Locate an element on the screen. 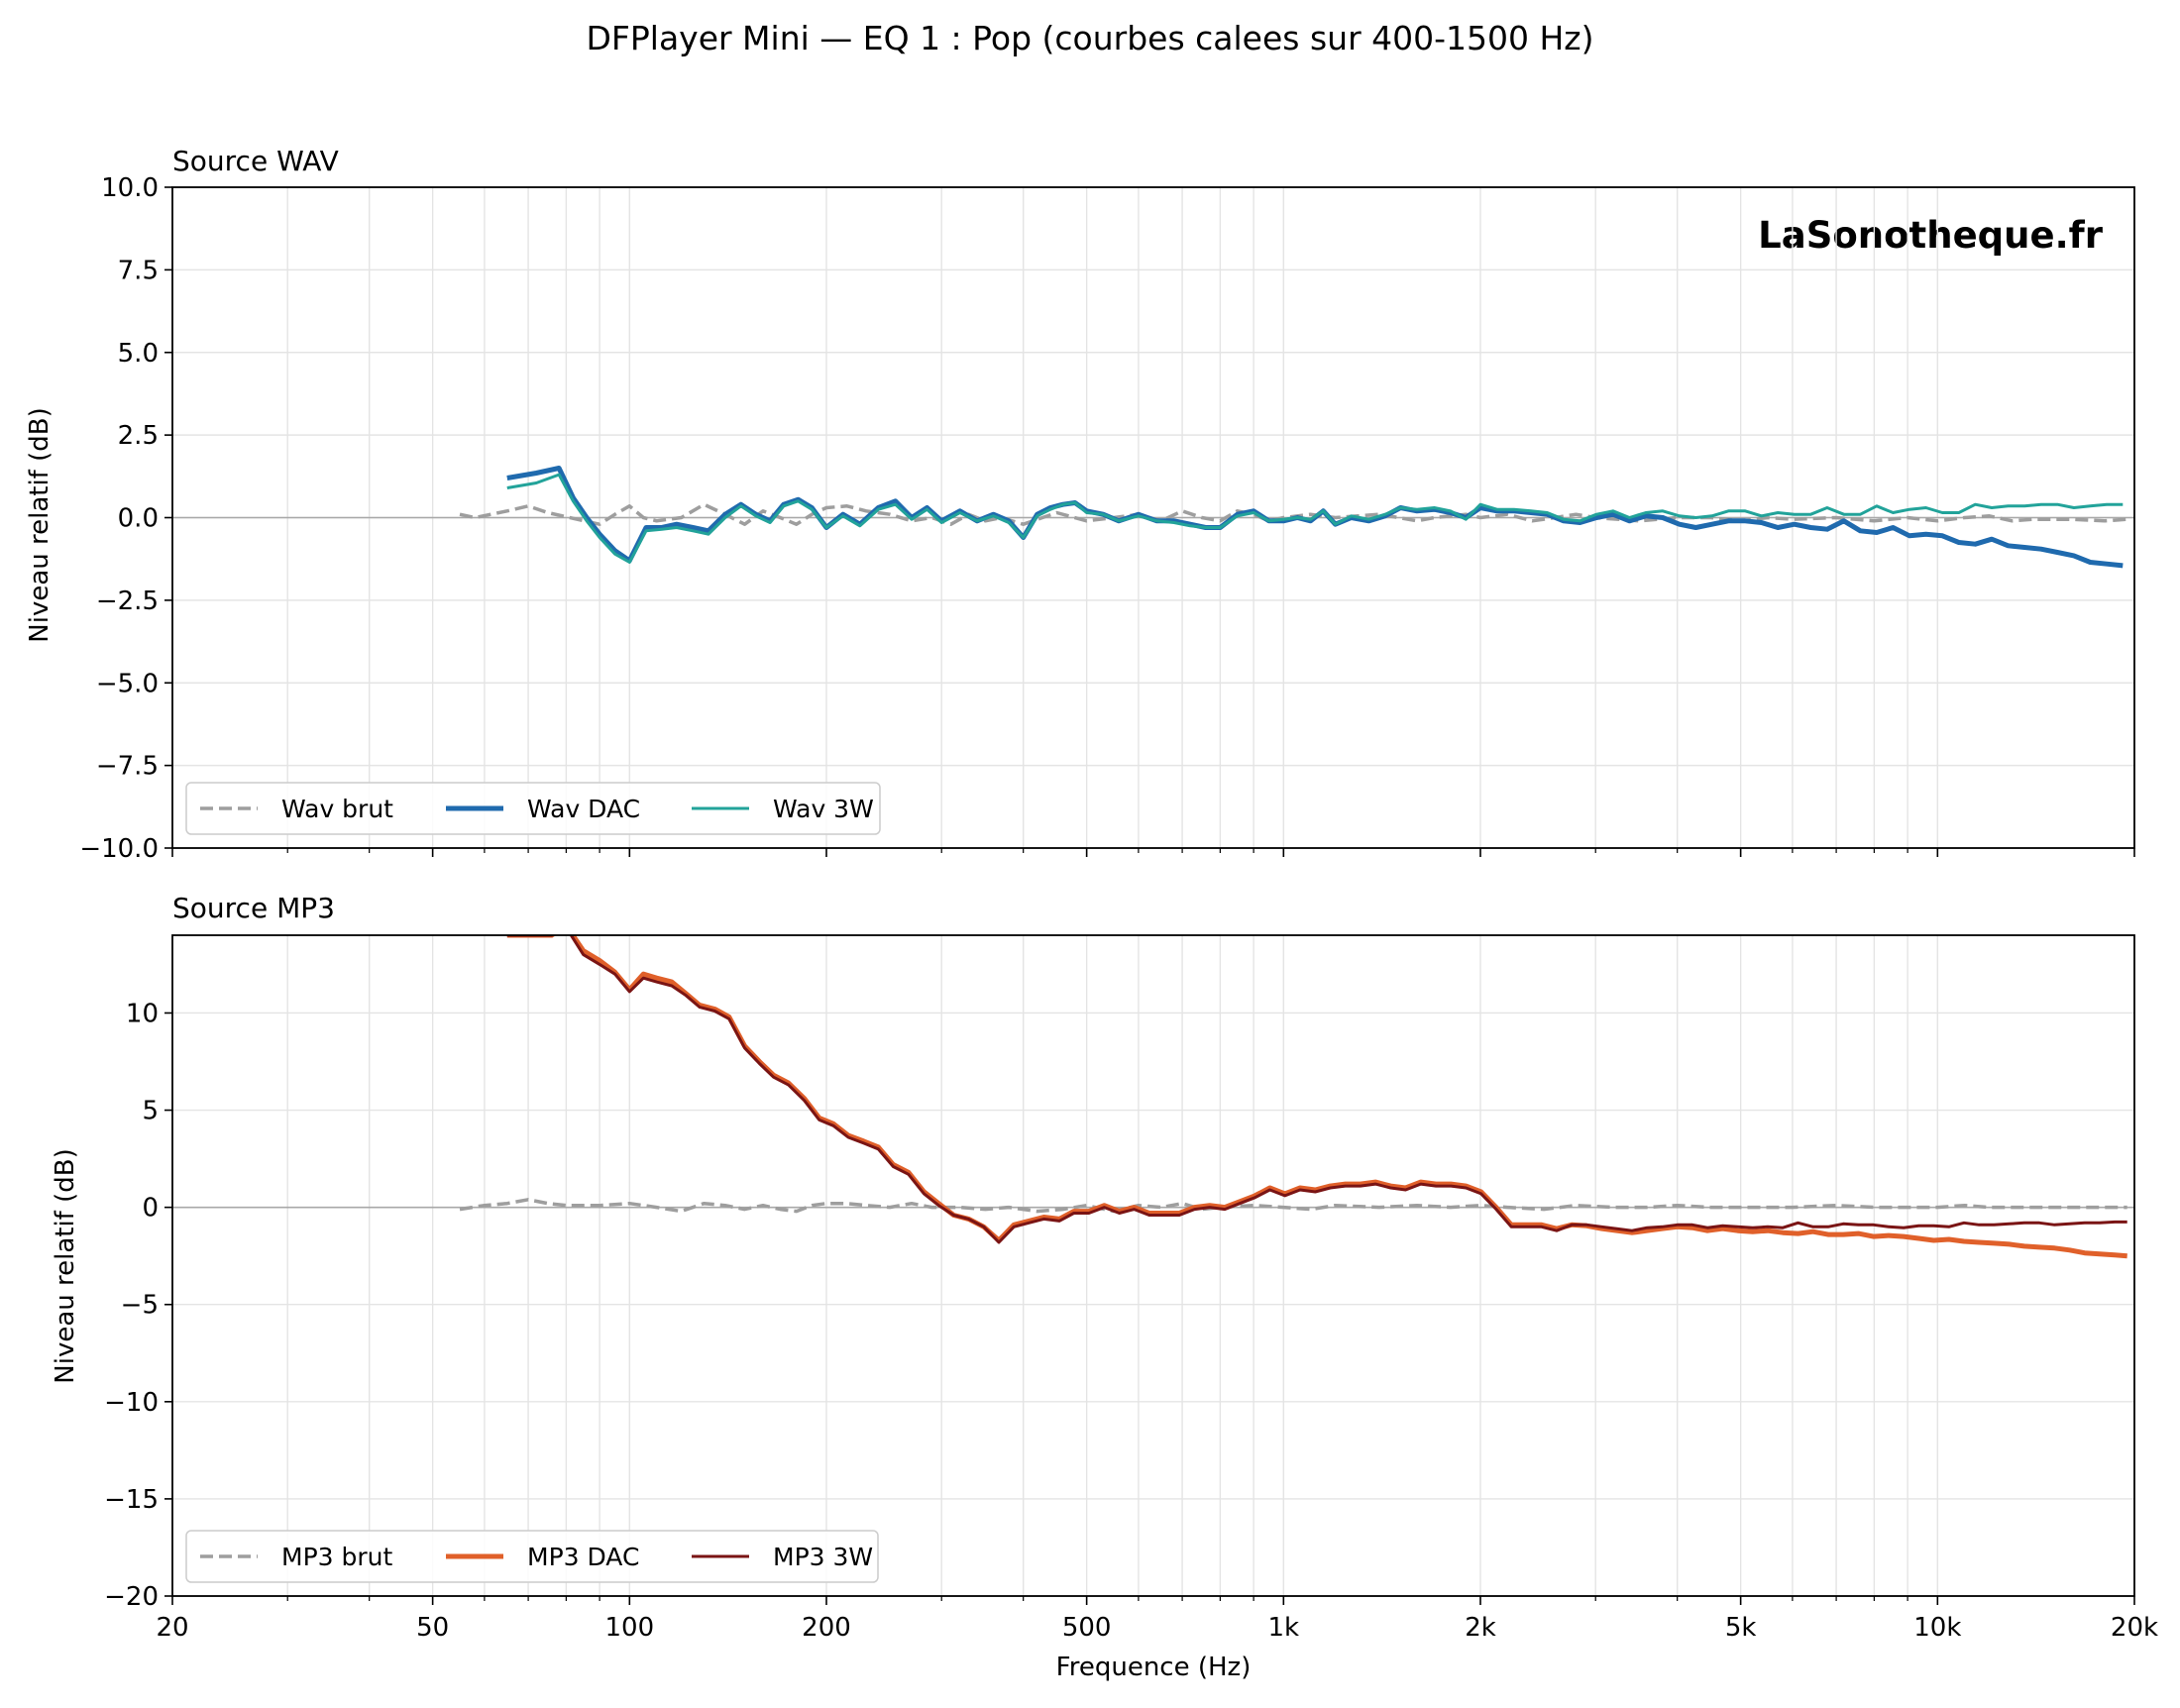  x-tick-label: 100 is located at coordinates (629, 1628).